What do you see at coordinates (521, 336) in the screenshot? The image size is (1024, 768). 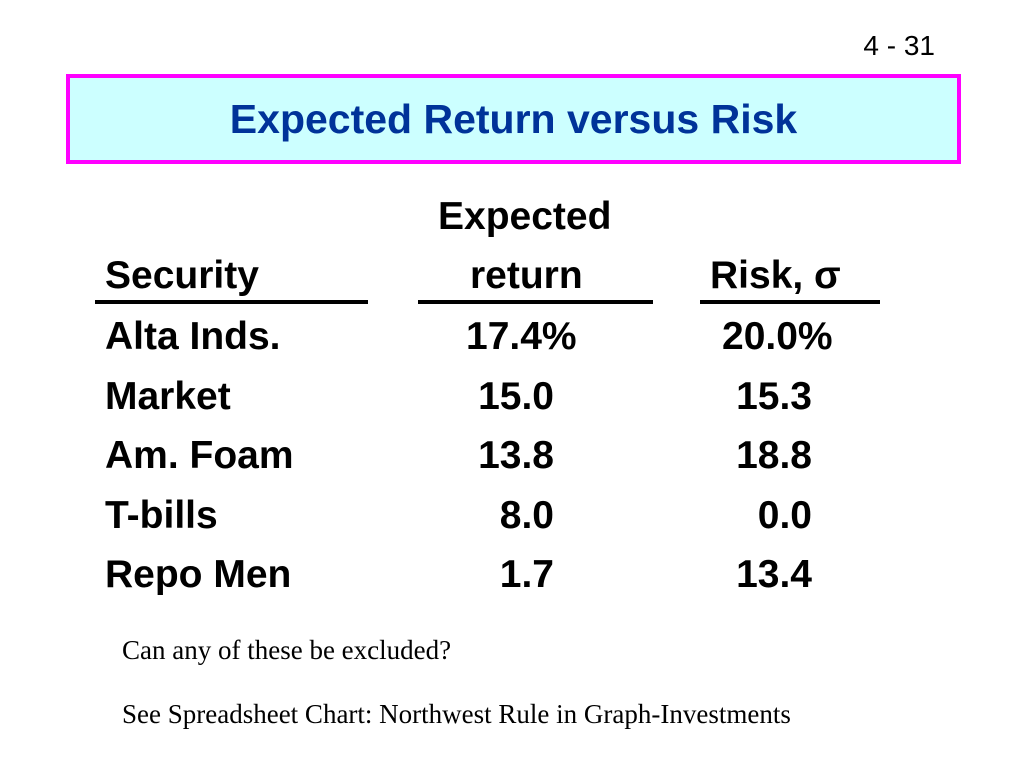 I see `row-expected-return: 17.4%` at bounding box center [521, 336].